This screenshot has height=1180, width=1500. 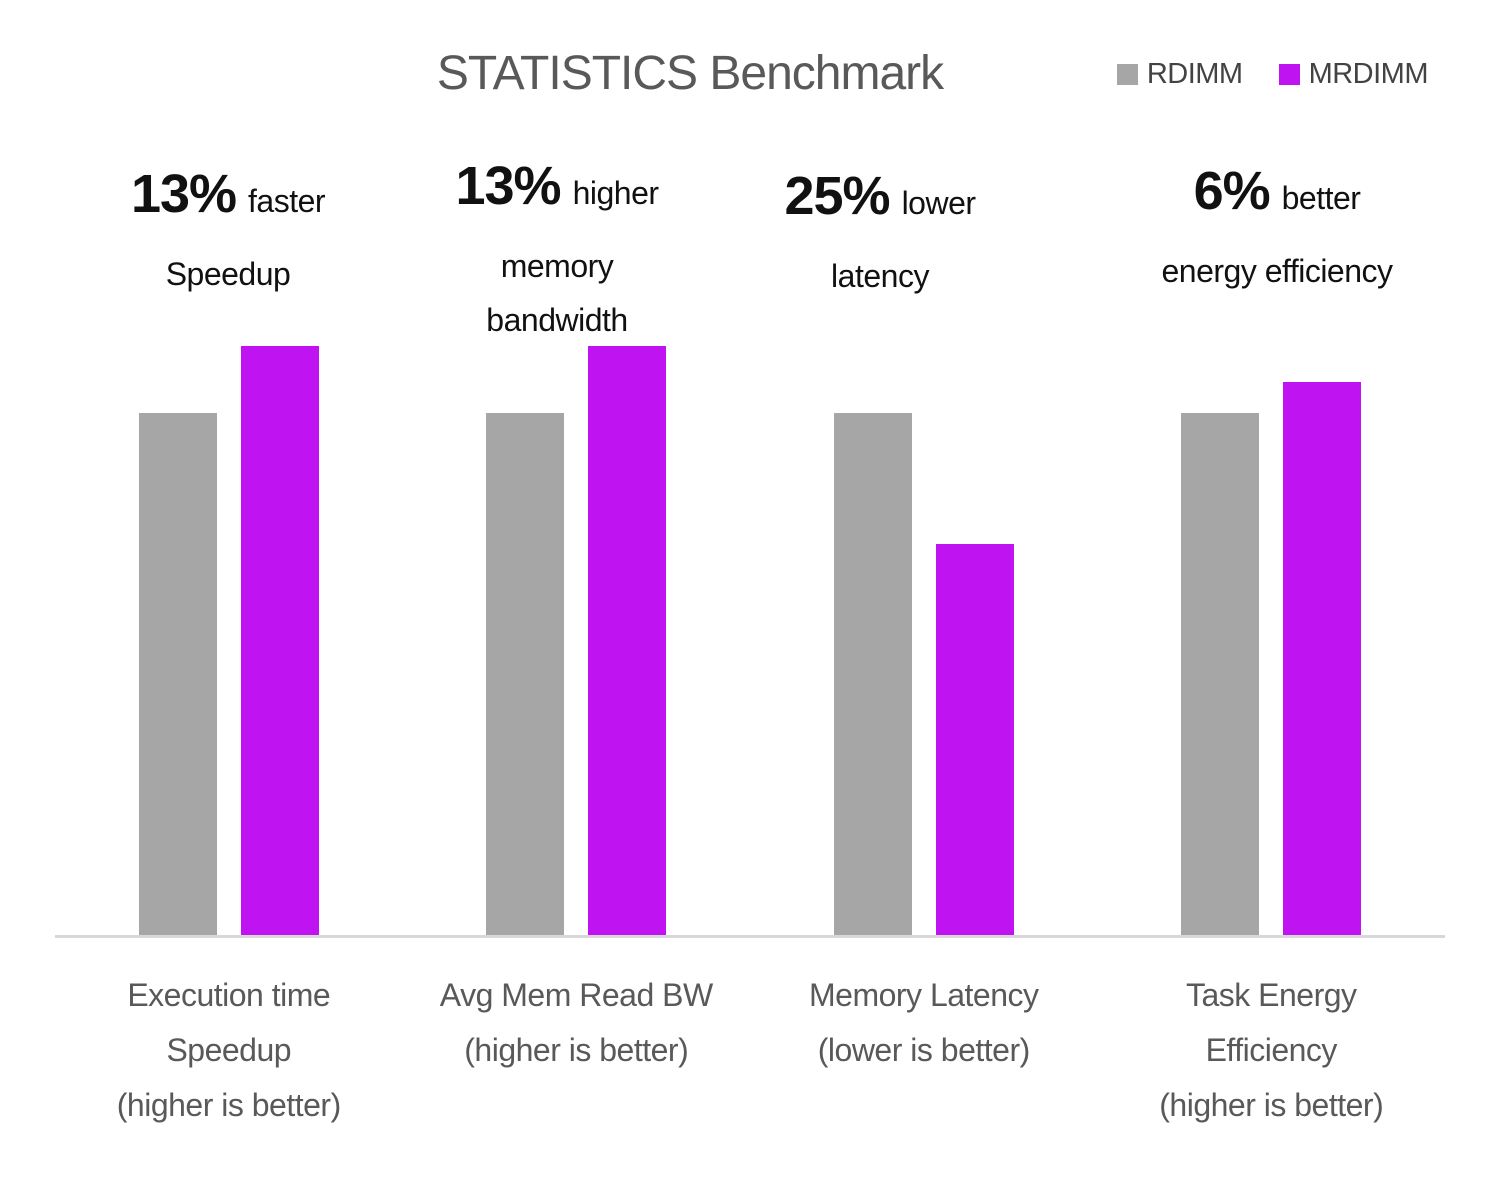 I want to click on annotation-speedup-line2: Speedup, so click(x=228, y=274).